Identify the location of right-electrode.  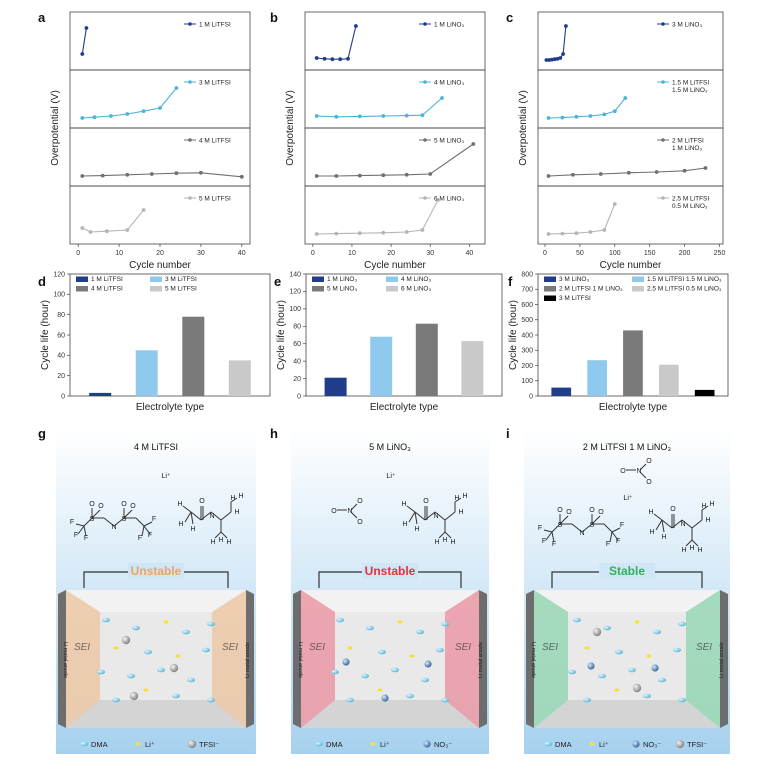
(724, 659).